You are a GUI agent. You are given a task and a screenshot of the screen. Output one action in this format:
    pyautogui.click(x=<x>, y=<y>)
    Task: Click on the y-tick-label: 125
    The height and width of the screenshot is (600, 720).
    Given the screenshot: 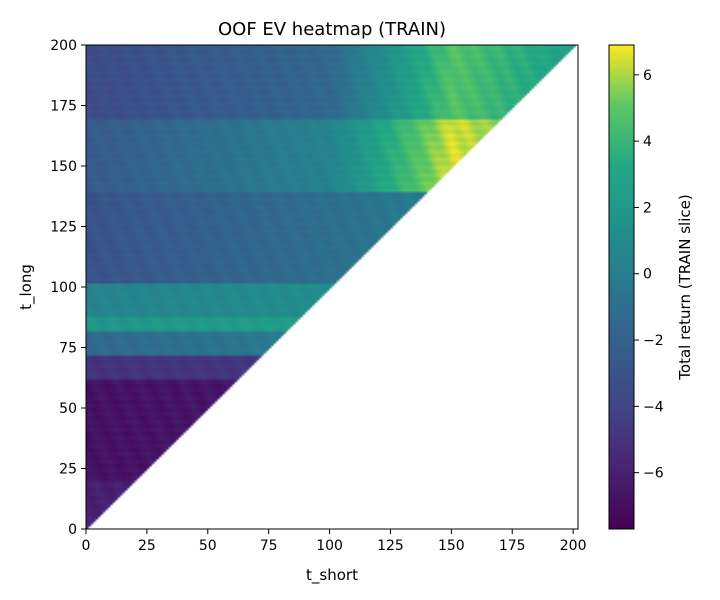 What is the action you would take?
    pyautogui.click(x=63, y=228)
    